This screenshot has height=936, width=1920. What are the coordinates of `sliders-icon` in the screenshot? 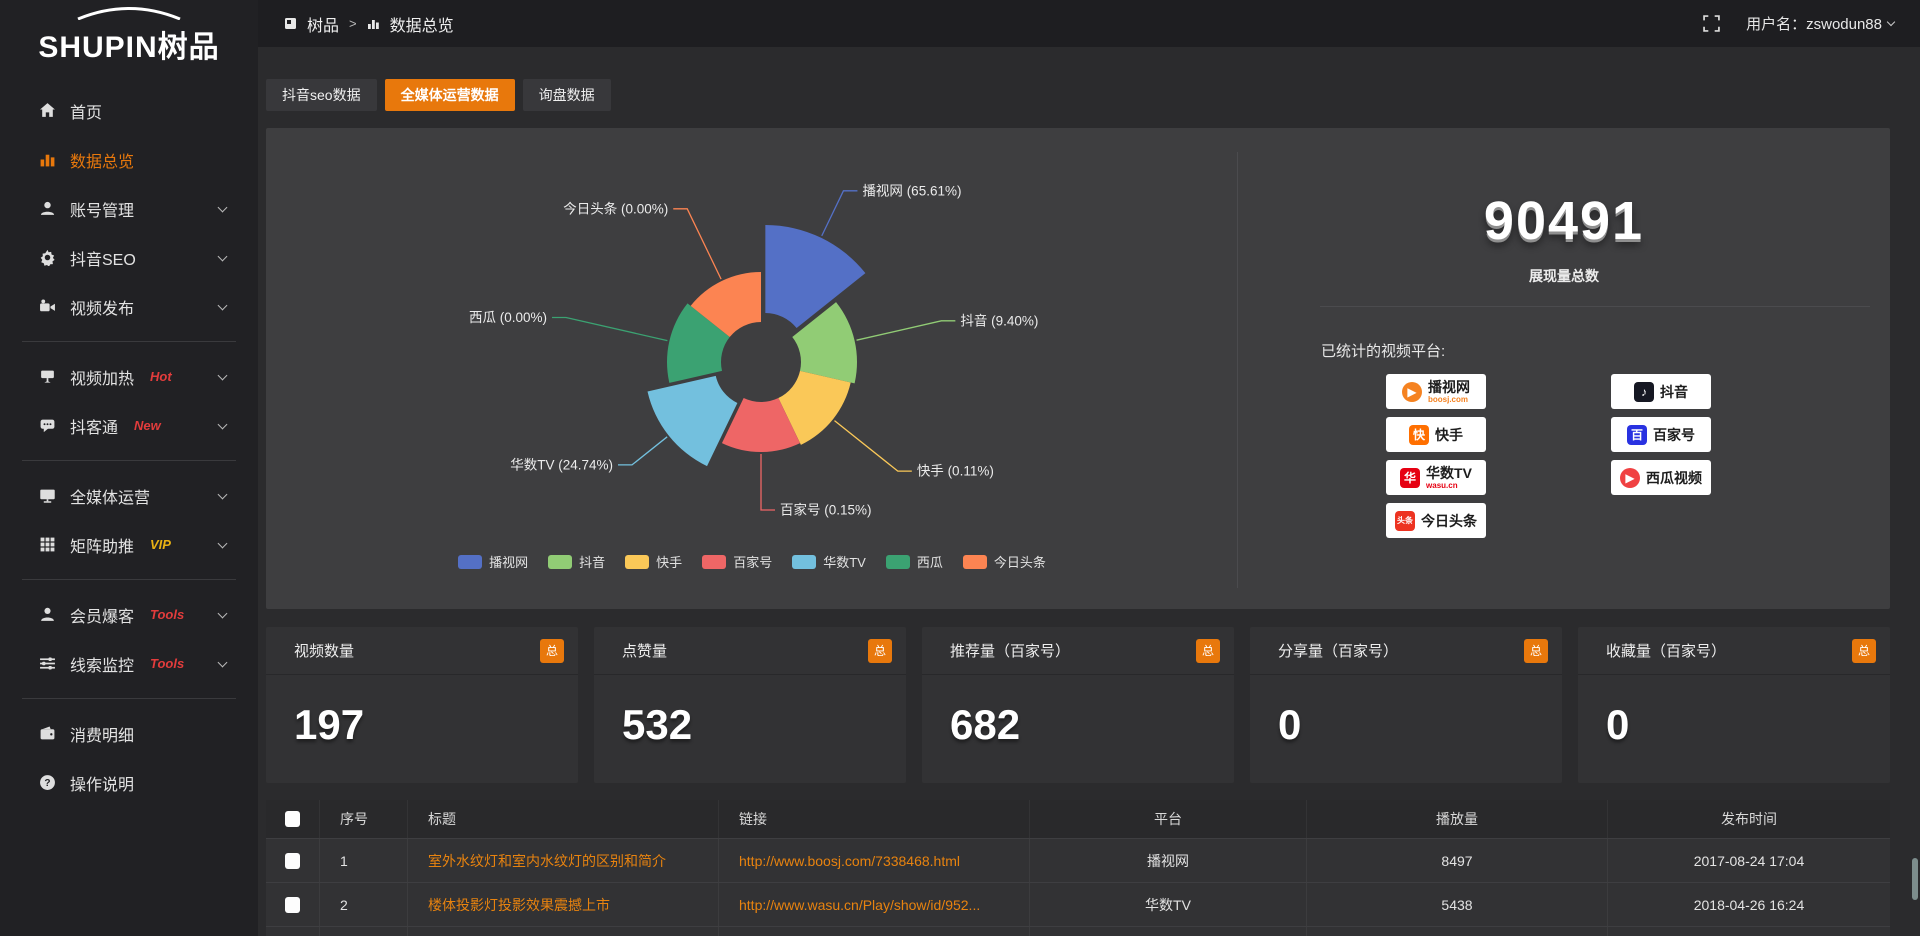 It's located at (47, 664).